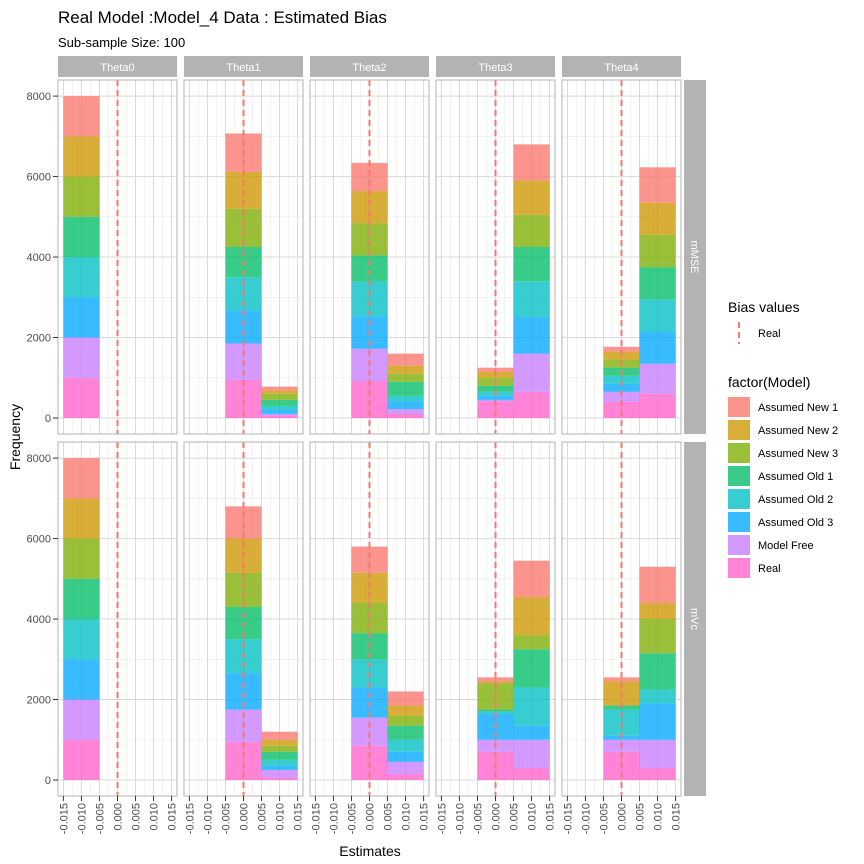  Describe the element at coordinates (795, 523) in the screenshot. I see `legend-label: Assumed Old 3` at that location.